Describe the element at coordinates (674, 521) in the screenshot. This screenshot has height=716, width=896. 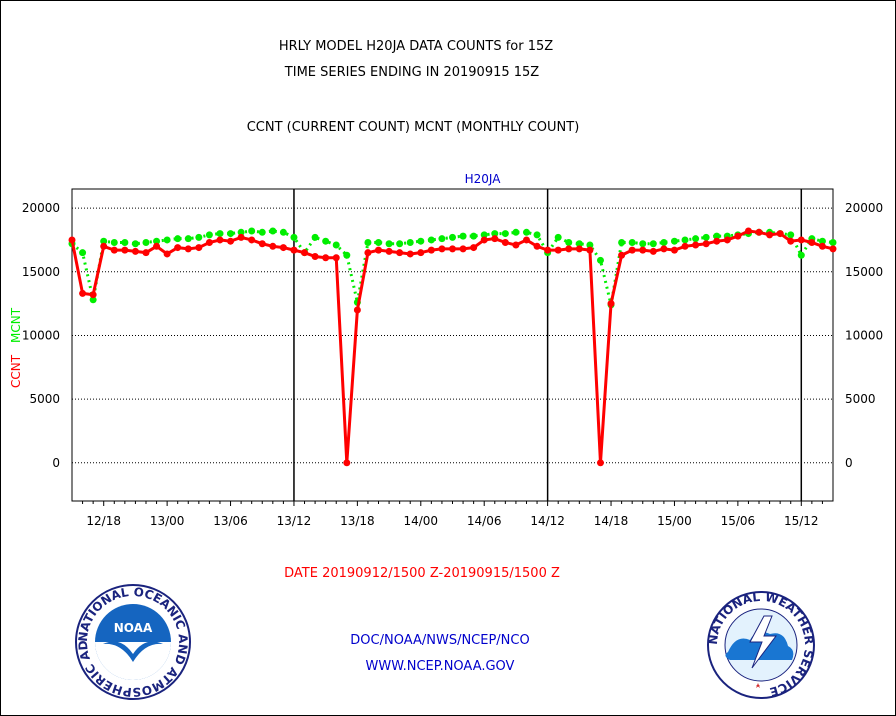
I see `x-tick-label: 15/00` at that location.